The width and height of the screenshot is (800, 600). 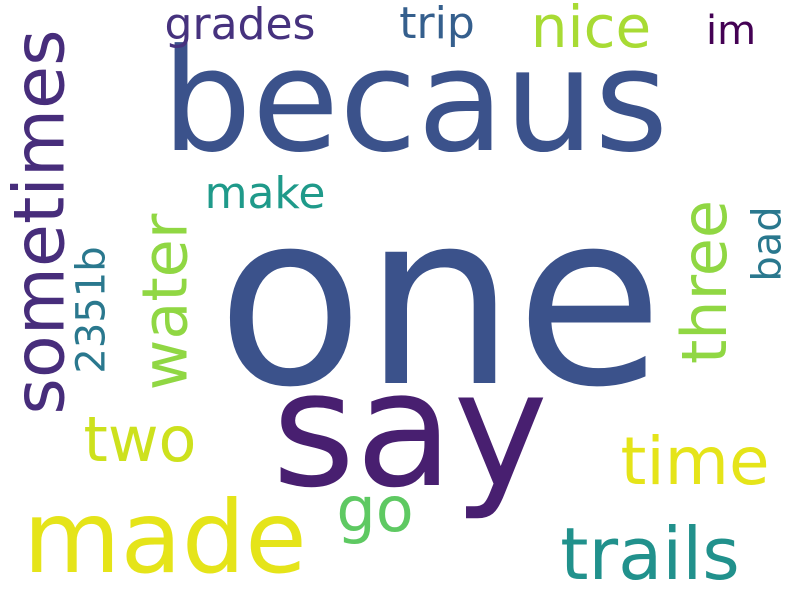 What do you see at coordinates (437, 24) in the screenshot?
I see `word-trip: trip` at bounding box center [437, 24].